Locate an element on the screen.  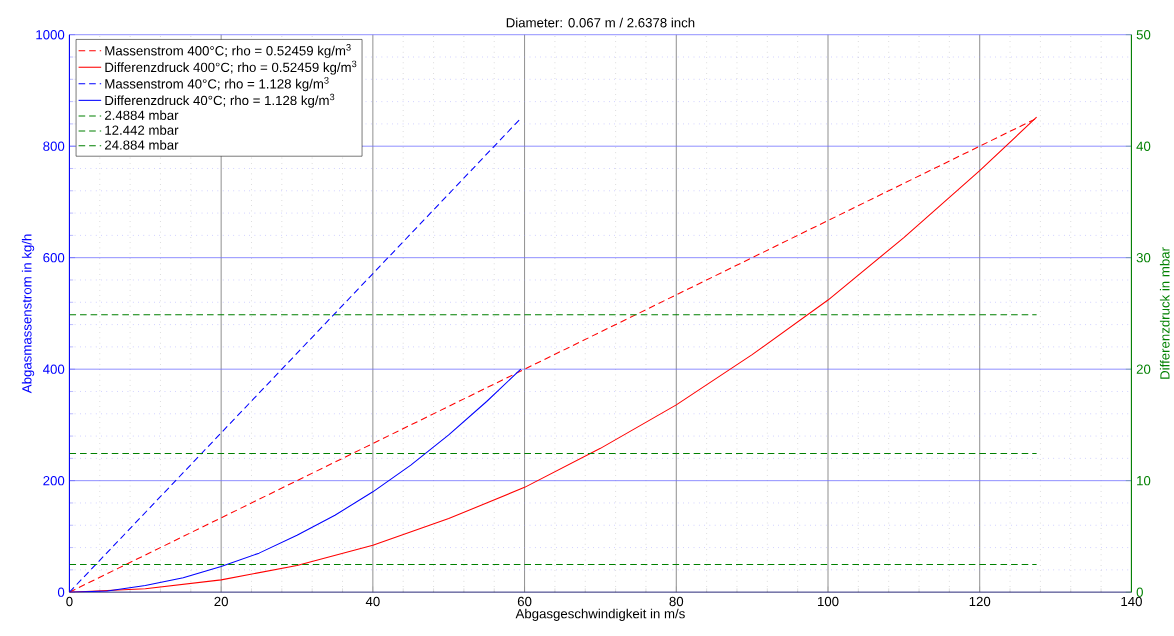
y-tick-label: 0 is located at coordinates (61, 592).